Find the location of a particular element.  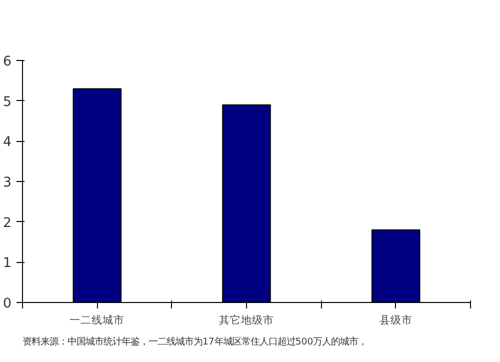

y-tick-label: 2 is located at coordinates (7, 223).